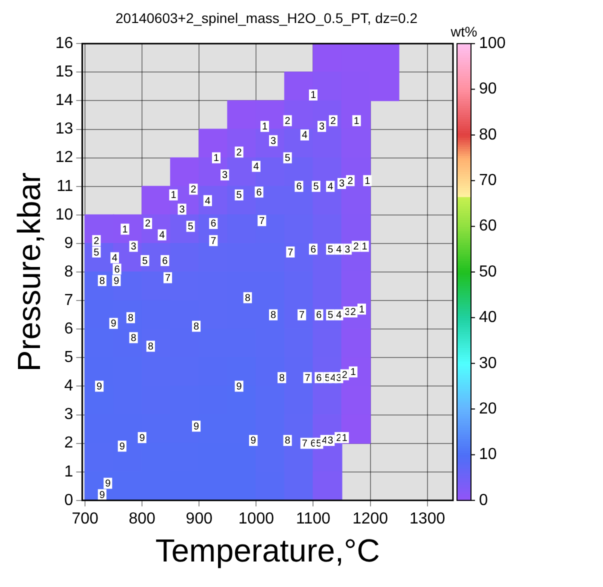  What do you see at coordinates (69, 443) in the screenshot?
I see `y-tick-label: 2` at bounding box center [69, 443].